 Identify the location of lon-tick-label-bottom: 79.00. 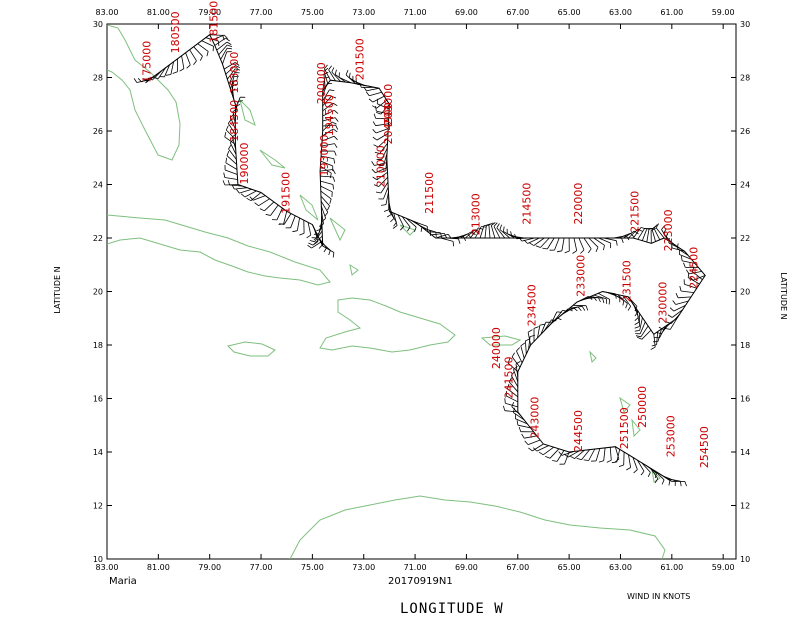
(209, 567).